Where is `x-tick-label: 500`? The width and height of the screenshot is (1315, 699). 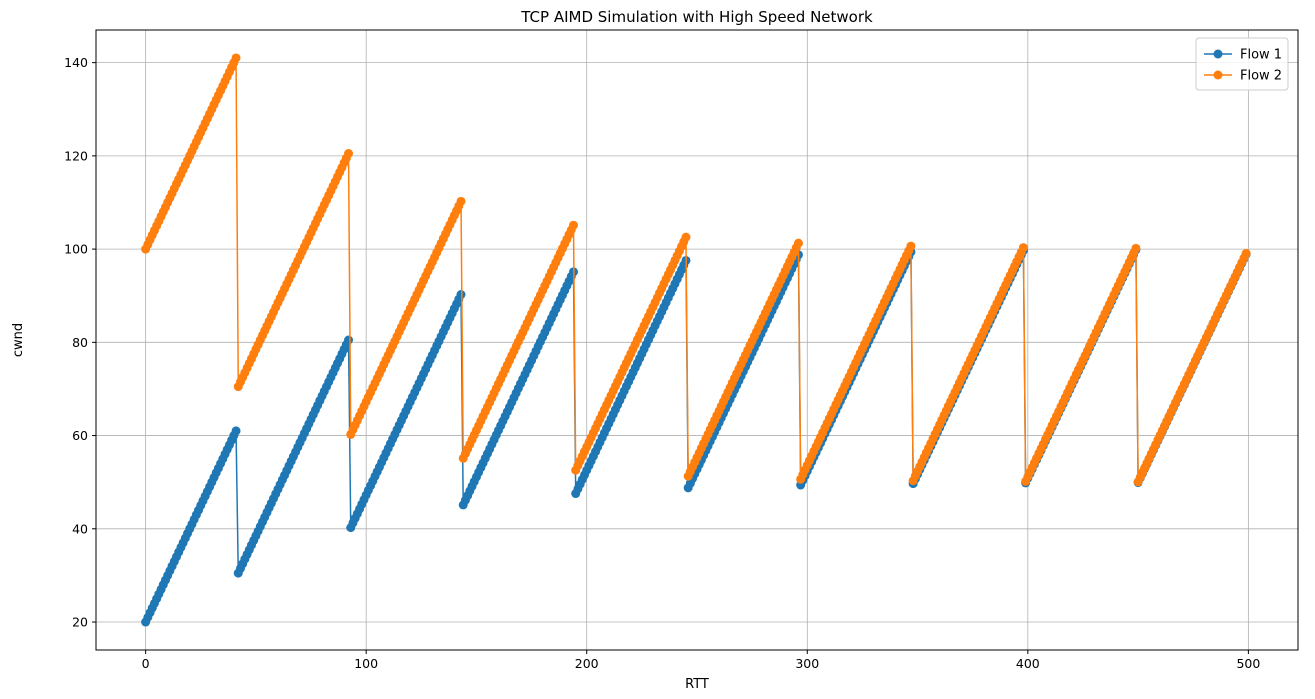 x-tick-label: 500 is located at coordinates (1248, 663).